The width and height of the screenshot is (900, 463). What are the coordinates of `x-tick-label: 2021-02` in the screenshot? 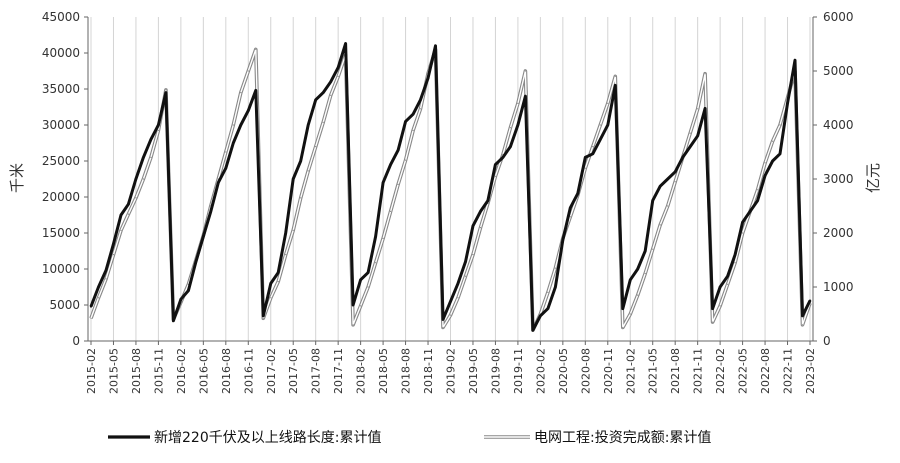 It's located at (630, 371).